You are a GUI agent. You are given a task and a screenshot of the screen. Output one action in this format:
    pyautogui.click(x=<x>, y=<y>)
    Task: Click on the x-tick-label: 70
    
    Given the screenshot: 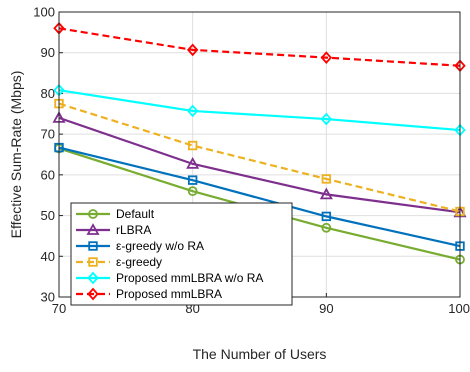 What is the action you would take?
    pyautogui.click(x=59, y=308)
    